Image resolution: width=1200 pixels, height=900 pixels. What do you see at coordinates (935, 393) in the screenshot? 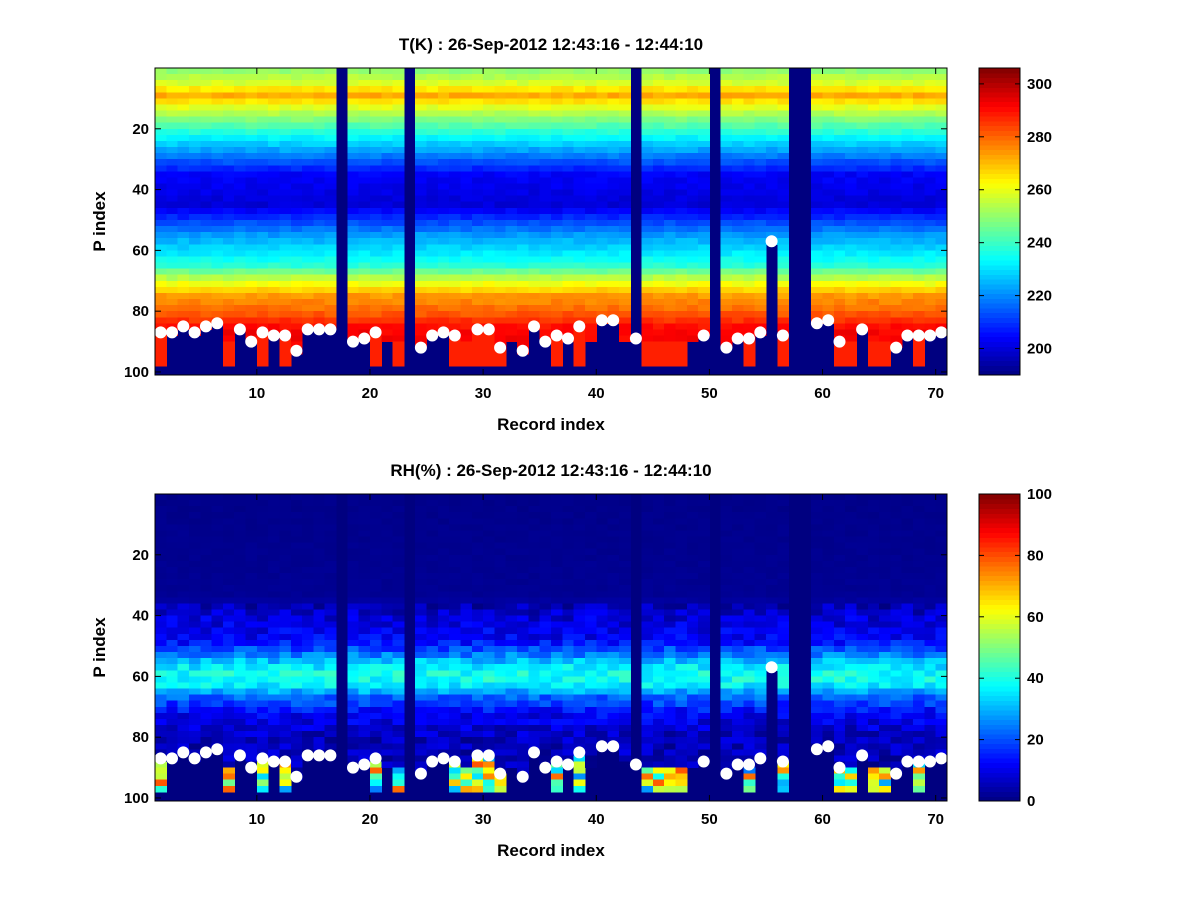
I see `x-tick-label: 70` at bounding box center [935, 393].